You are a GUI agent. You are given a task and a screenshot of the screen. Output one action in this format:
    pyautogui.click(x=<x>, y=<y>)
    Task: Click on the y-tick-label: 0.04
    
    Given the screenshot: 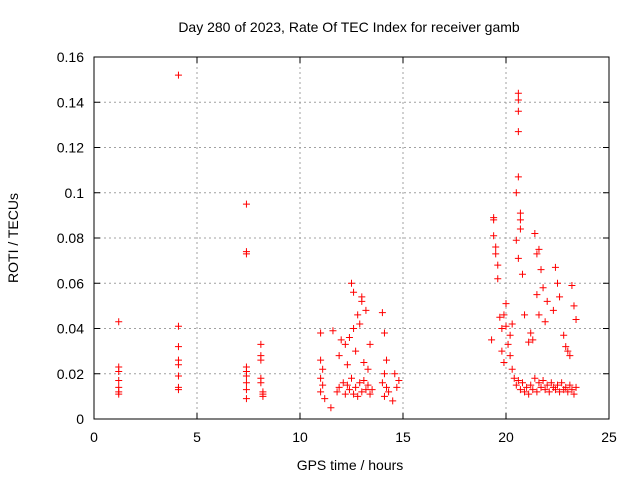 What is the action you would take?
    pyautogui.click(x=70, y=329)
    